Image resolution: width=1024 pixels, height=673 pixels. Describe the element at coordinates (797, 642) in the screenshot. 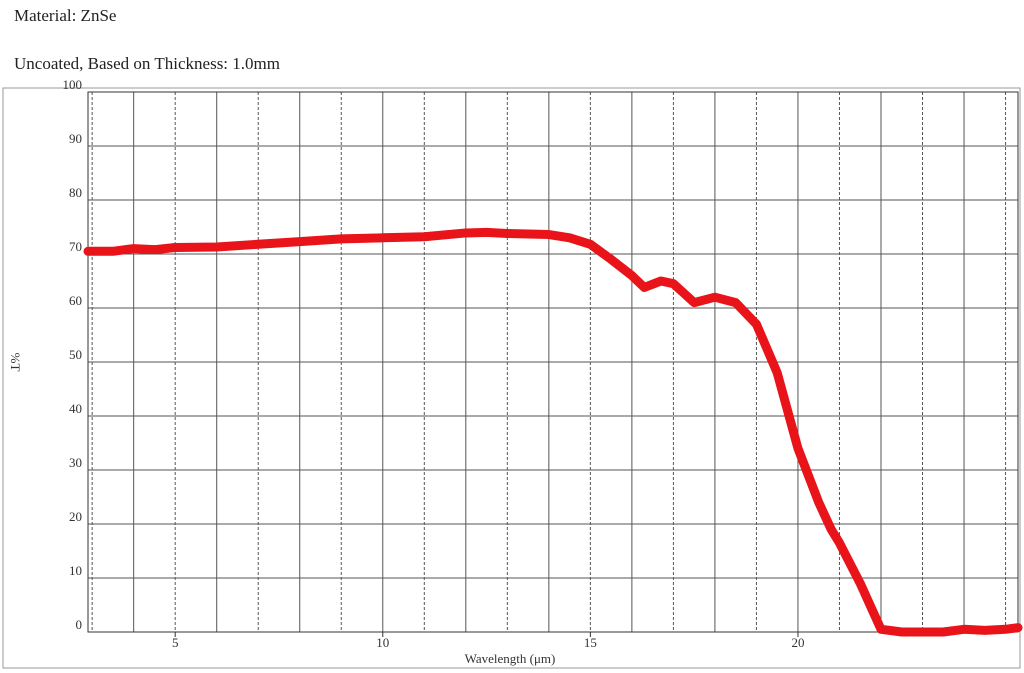

I see `x-tick-label: 20` at that location.